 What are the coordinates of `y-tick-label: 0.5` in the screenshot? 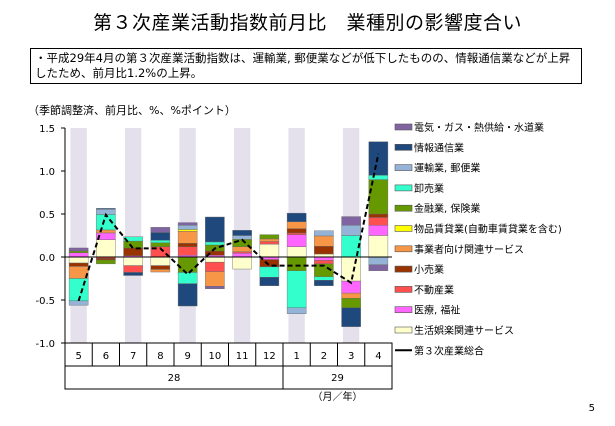 It's located at (47, 215).